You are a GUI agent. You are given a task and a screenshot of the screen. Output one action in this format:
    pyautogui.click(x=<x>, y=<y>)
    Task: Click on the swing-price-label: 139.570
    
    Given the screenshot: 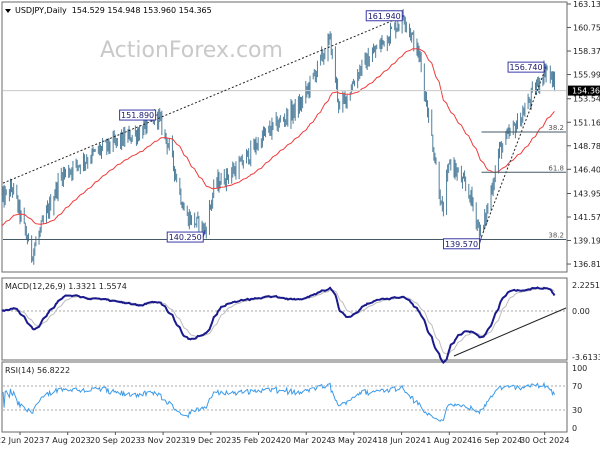 What is the action you would take?
    pyautogui.click(x=461, y=244)
    